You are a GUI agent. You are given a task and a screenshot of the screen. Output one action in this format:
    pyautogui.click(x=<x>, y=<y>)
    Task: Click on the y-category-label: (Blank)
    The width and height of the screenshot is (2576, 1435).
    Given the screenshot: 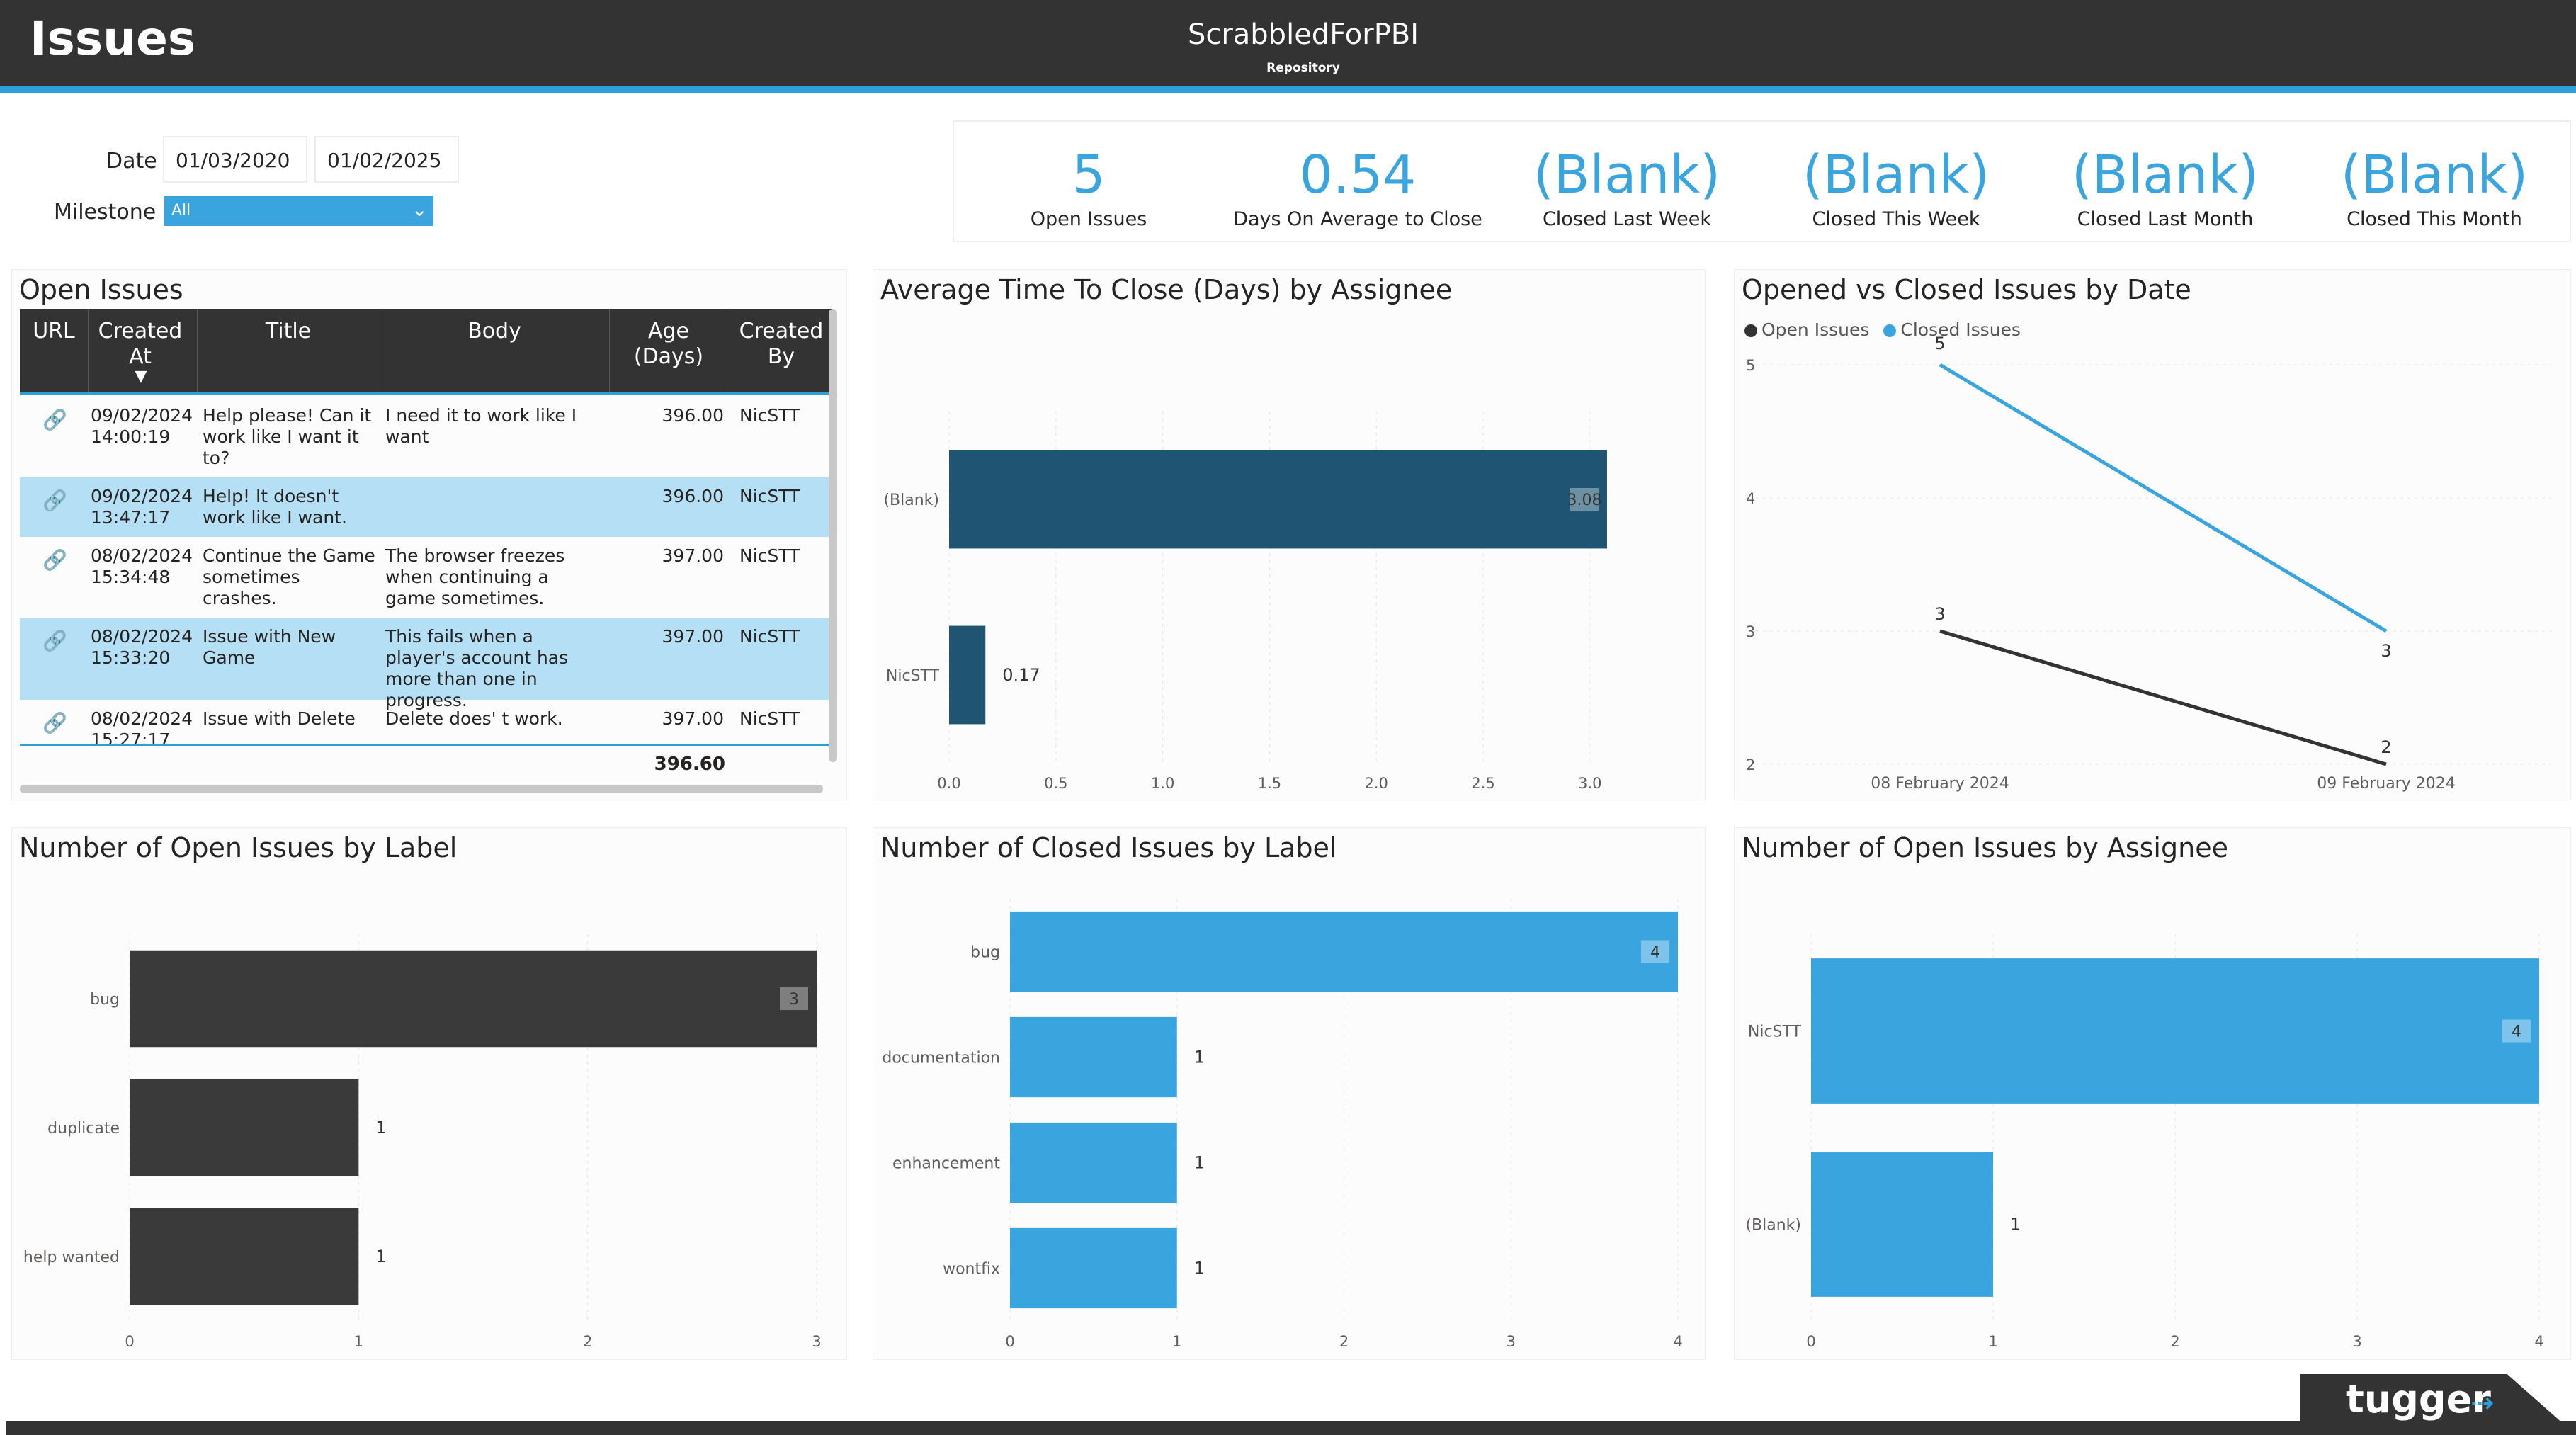 What is the action you would take?
    pyautogui.click(x=1773, y=1226)
    